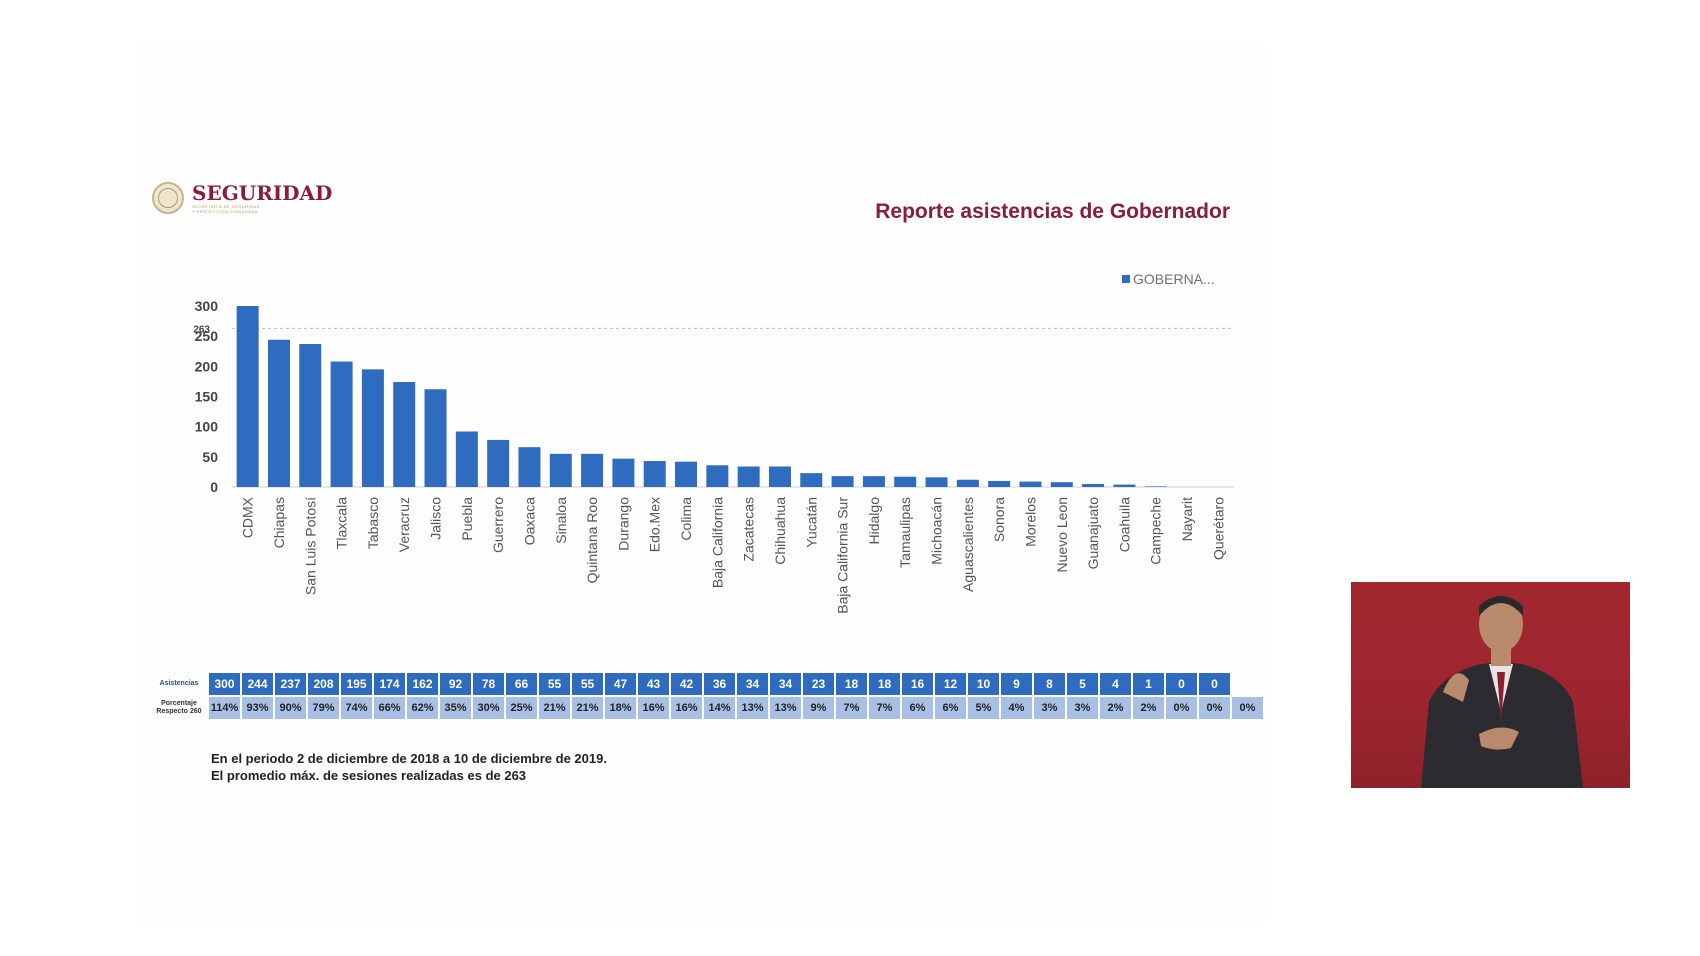 This screenshot has width=1700, height=956. What do you see at coordinates (404, 524) in the screenshot?
I see `x-tick-label: Veracruz` at bounding box center [404, 524].